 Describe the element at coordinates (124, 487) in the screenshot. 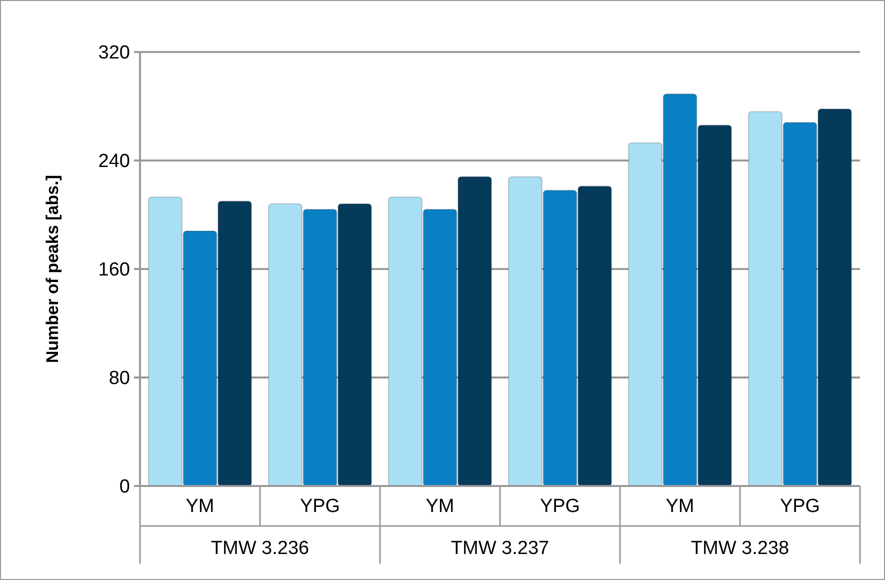

I see `y-tick-label: 0` at that location.